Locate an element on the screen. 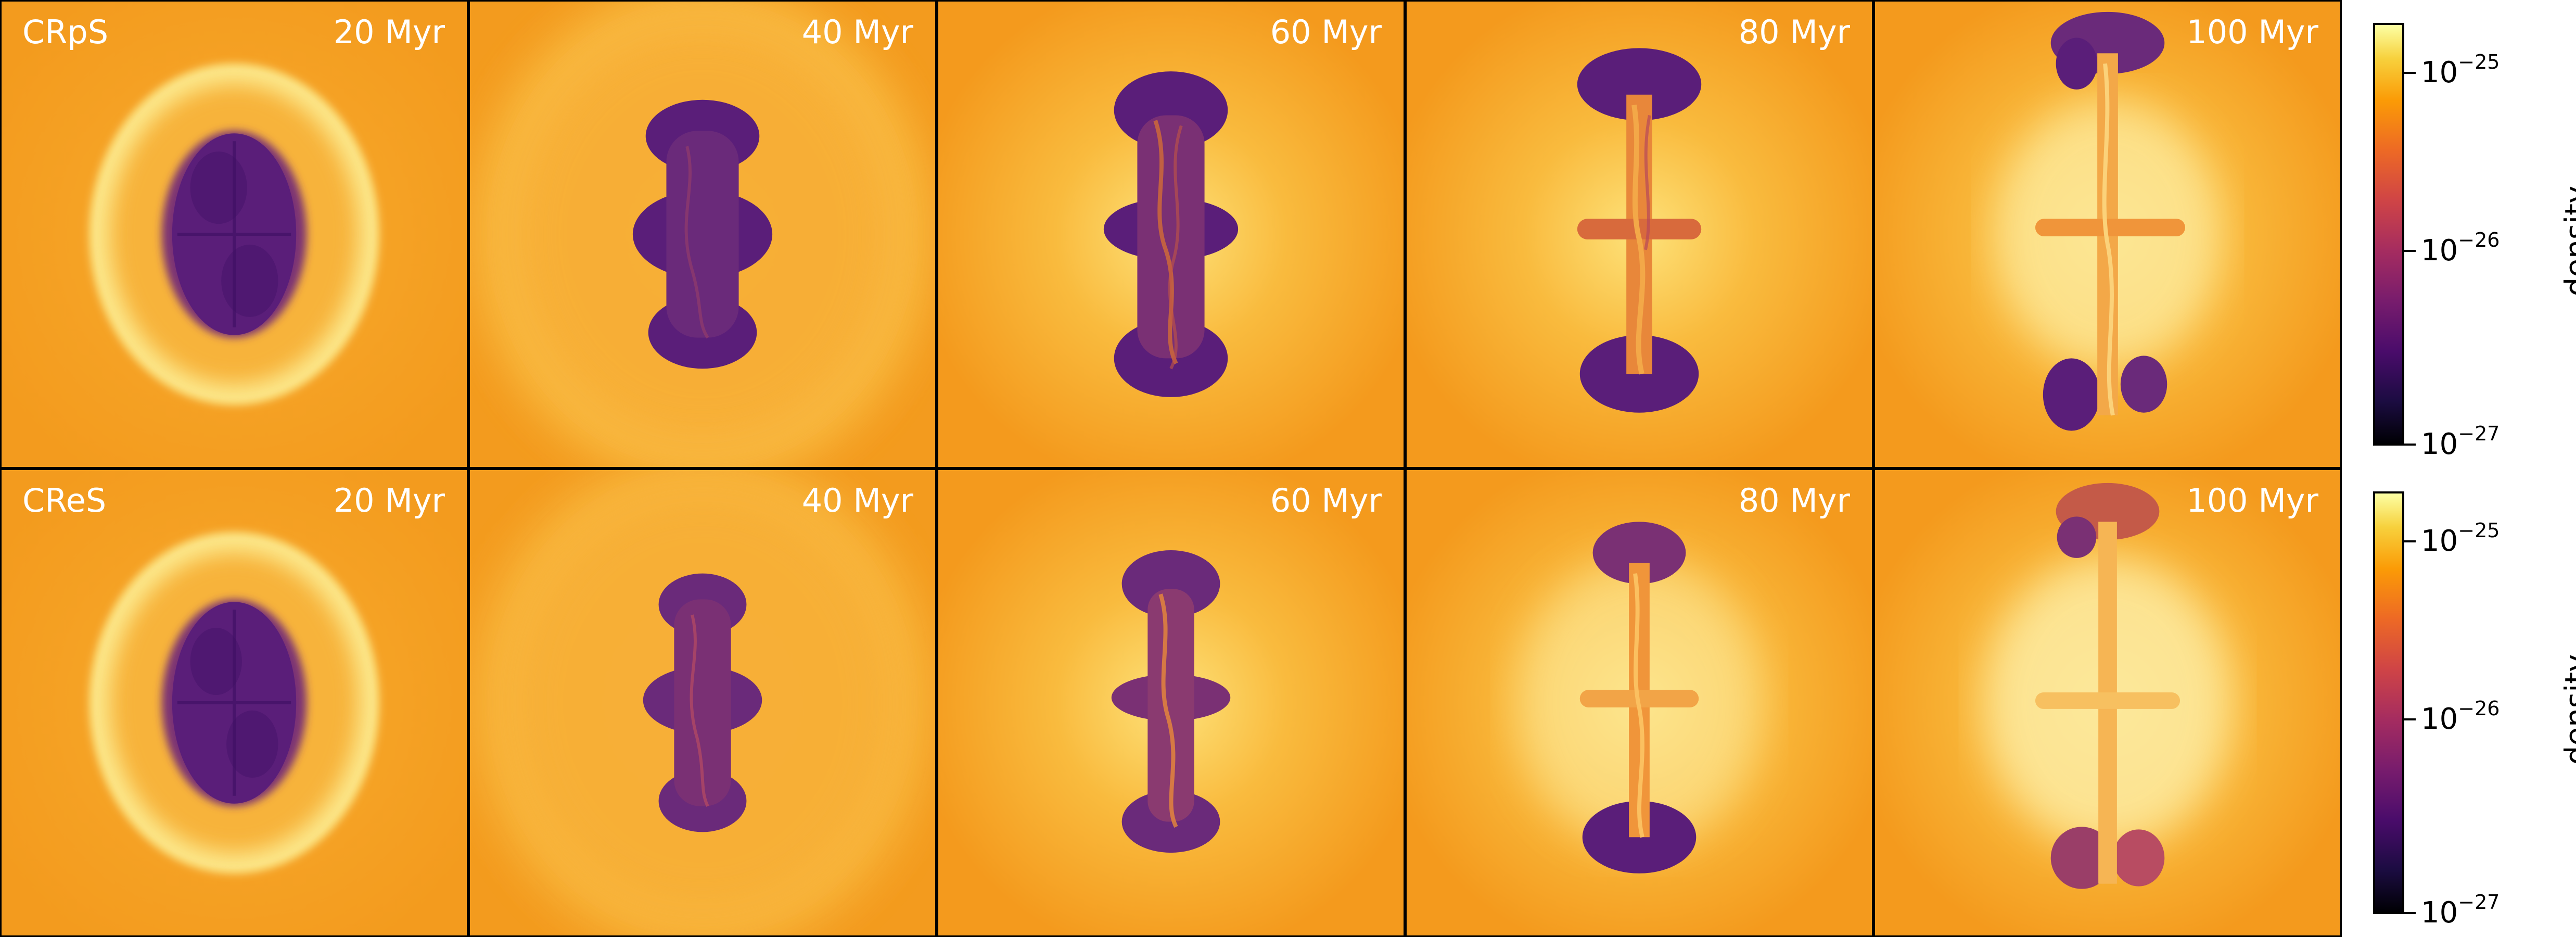 The height and width of the screenshot is (937, 2576). panel-cres-100myr: 100 Myr is located at coordinates (2107, 702).